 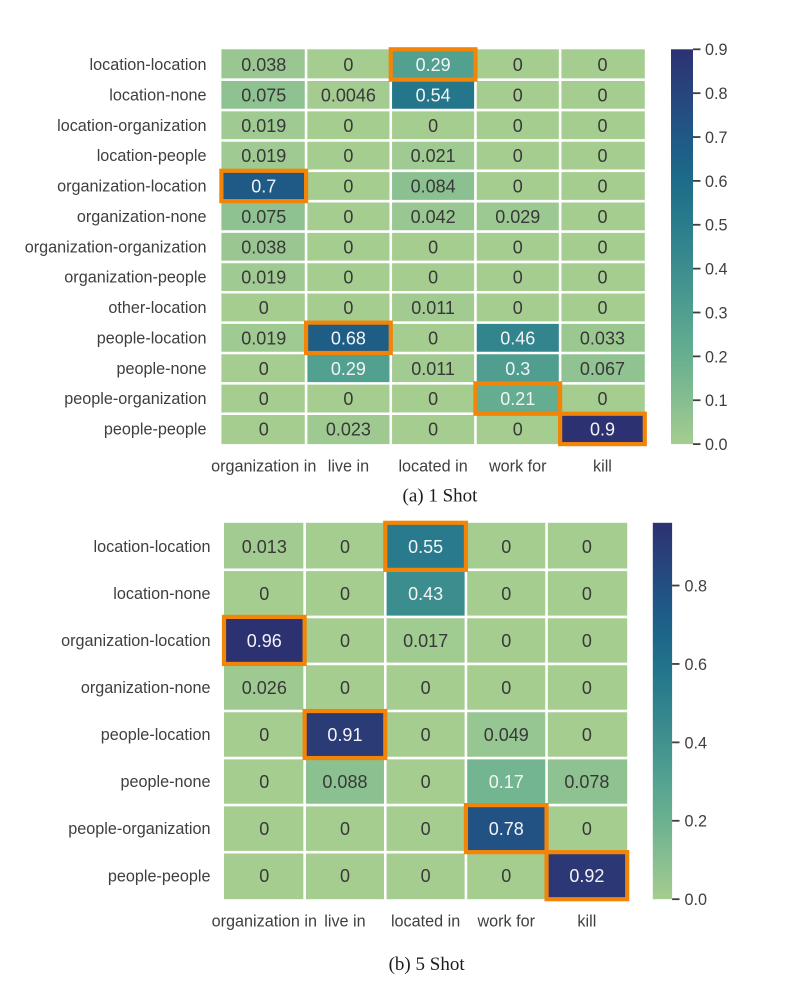 What do you see at coordinates (716, 226) in the screenshot?
I see `svg-text: 0.5` at bounding box center [716, 226].